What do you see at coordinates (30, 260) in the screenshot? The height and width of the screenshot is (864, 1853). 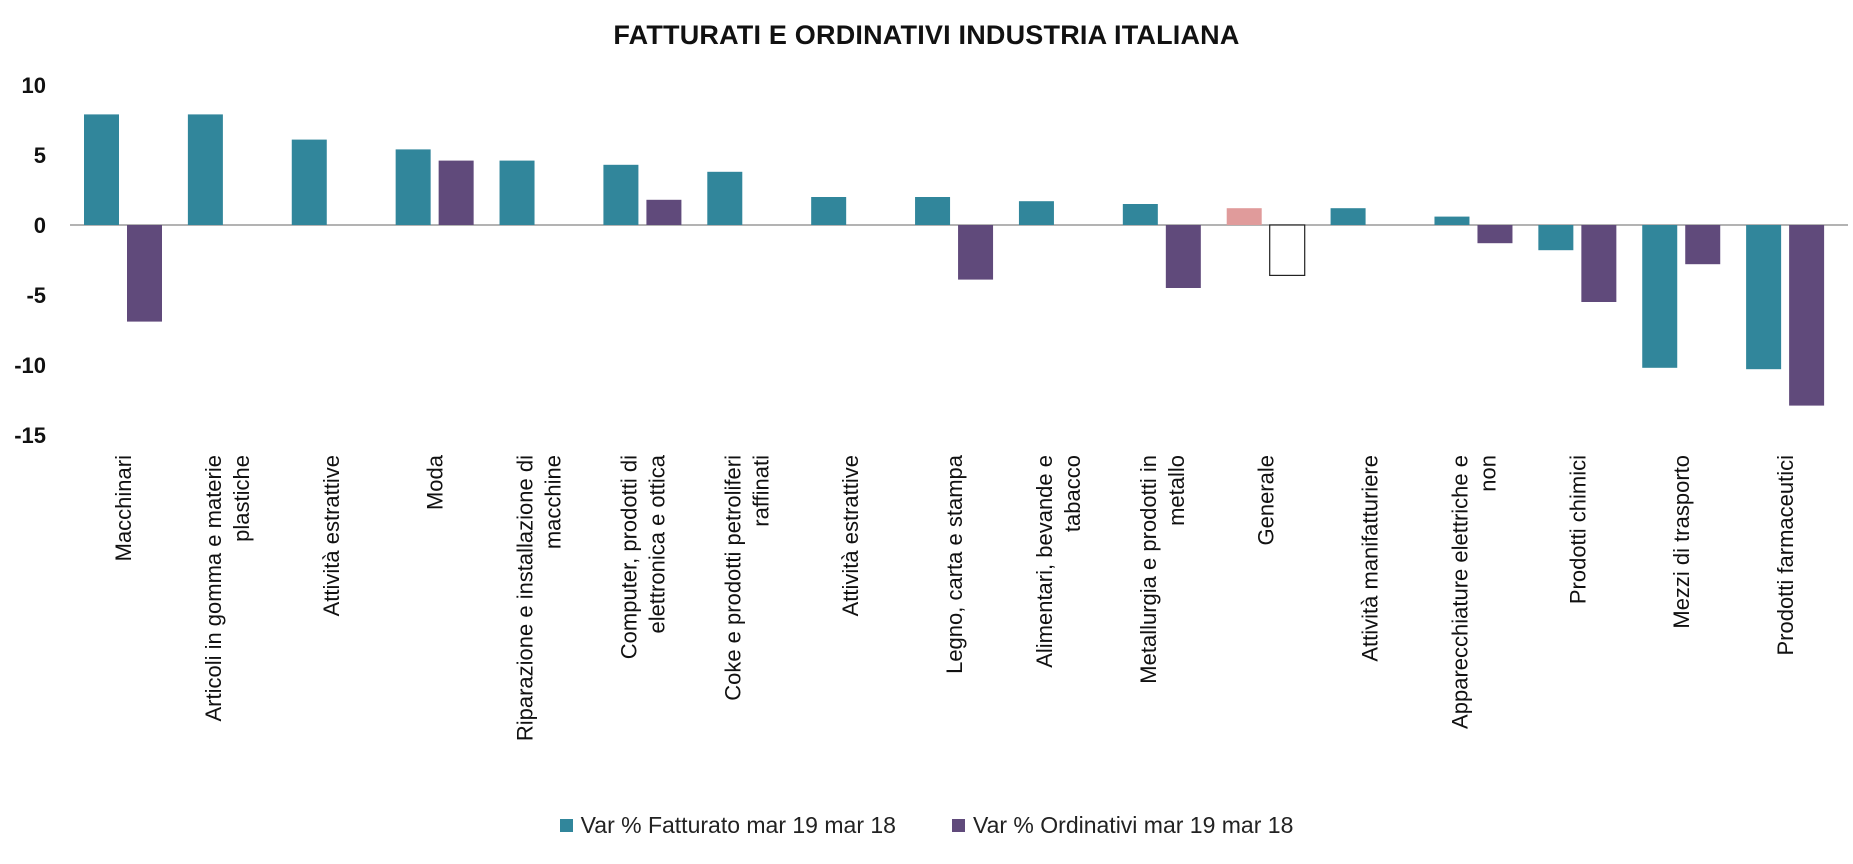 I see `y-axis-ticks: 10 5 0 -5 -10 -15` at bounding box center [30, 260].